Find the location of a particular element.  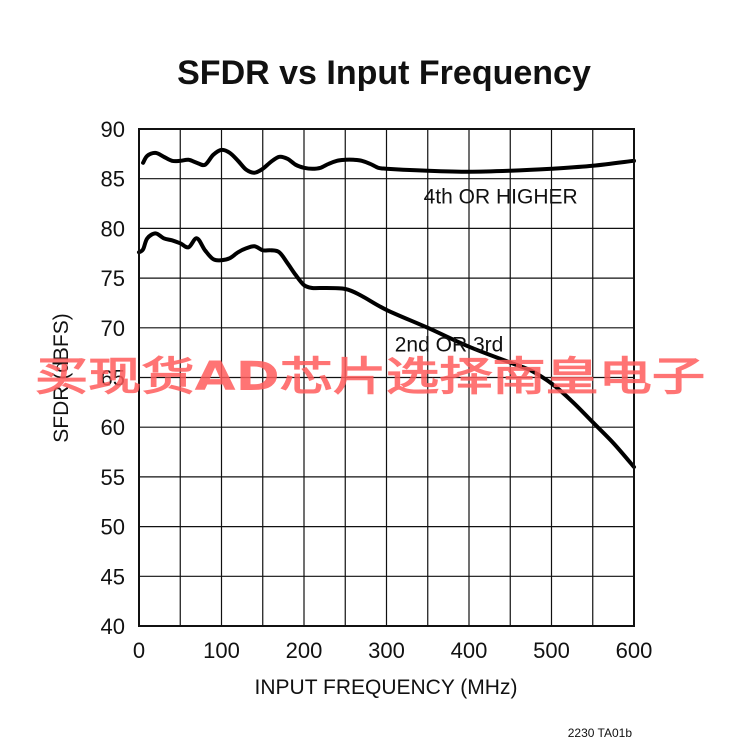

y-axis-label: SFDR (dBFS) is located at coordinates (61, 378).